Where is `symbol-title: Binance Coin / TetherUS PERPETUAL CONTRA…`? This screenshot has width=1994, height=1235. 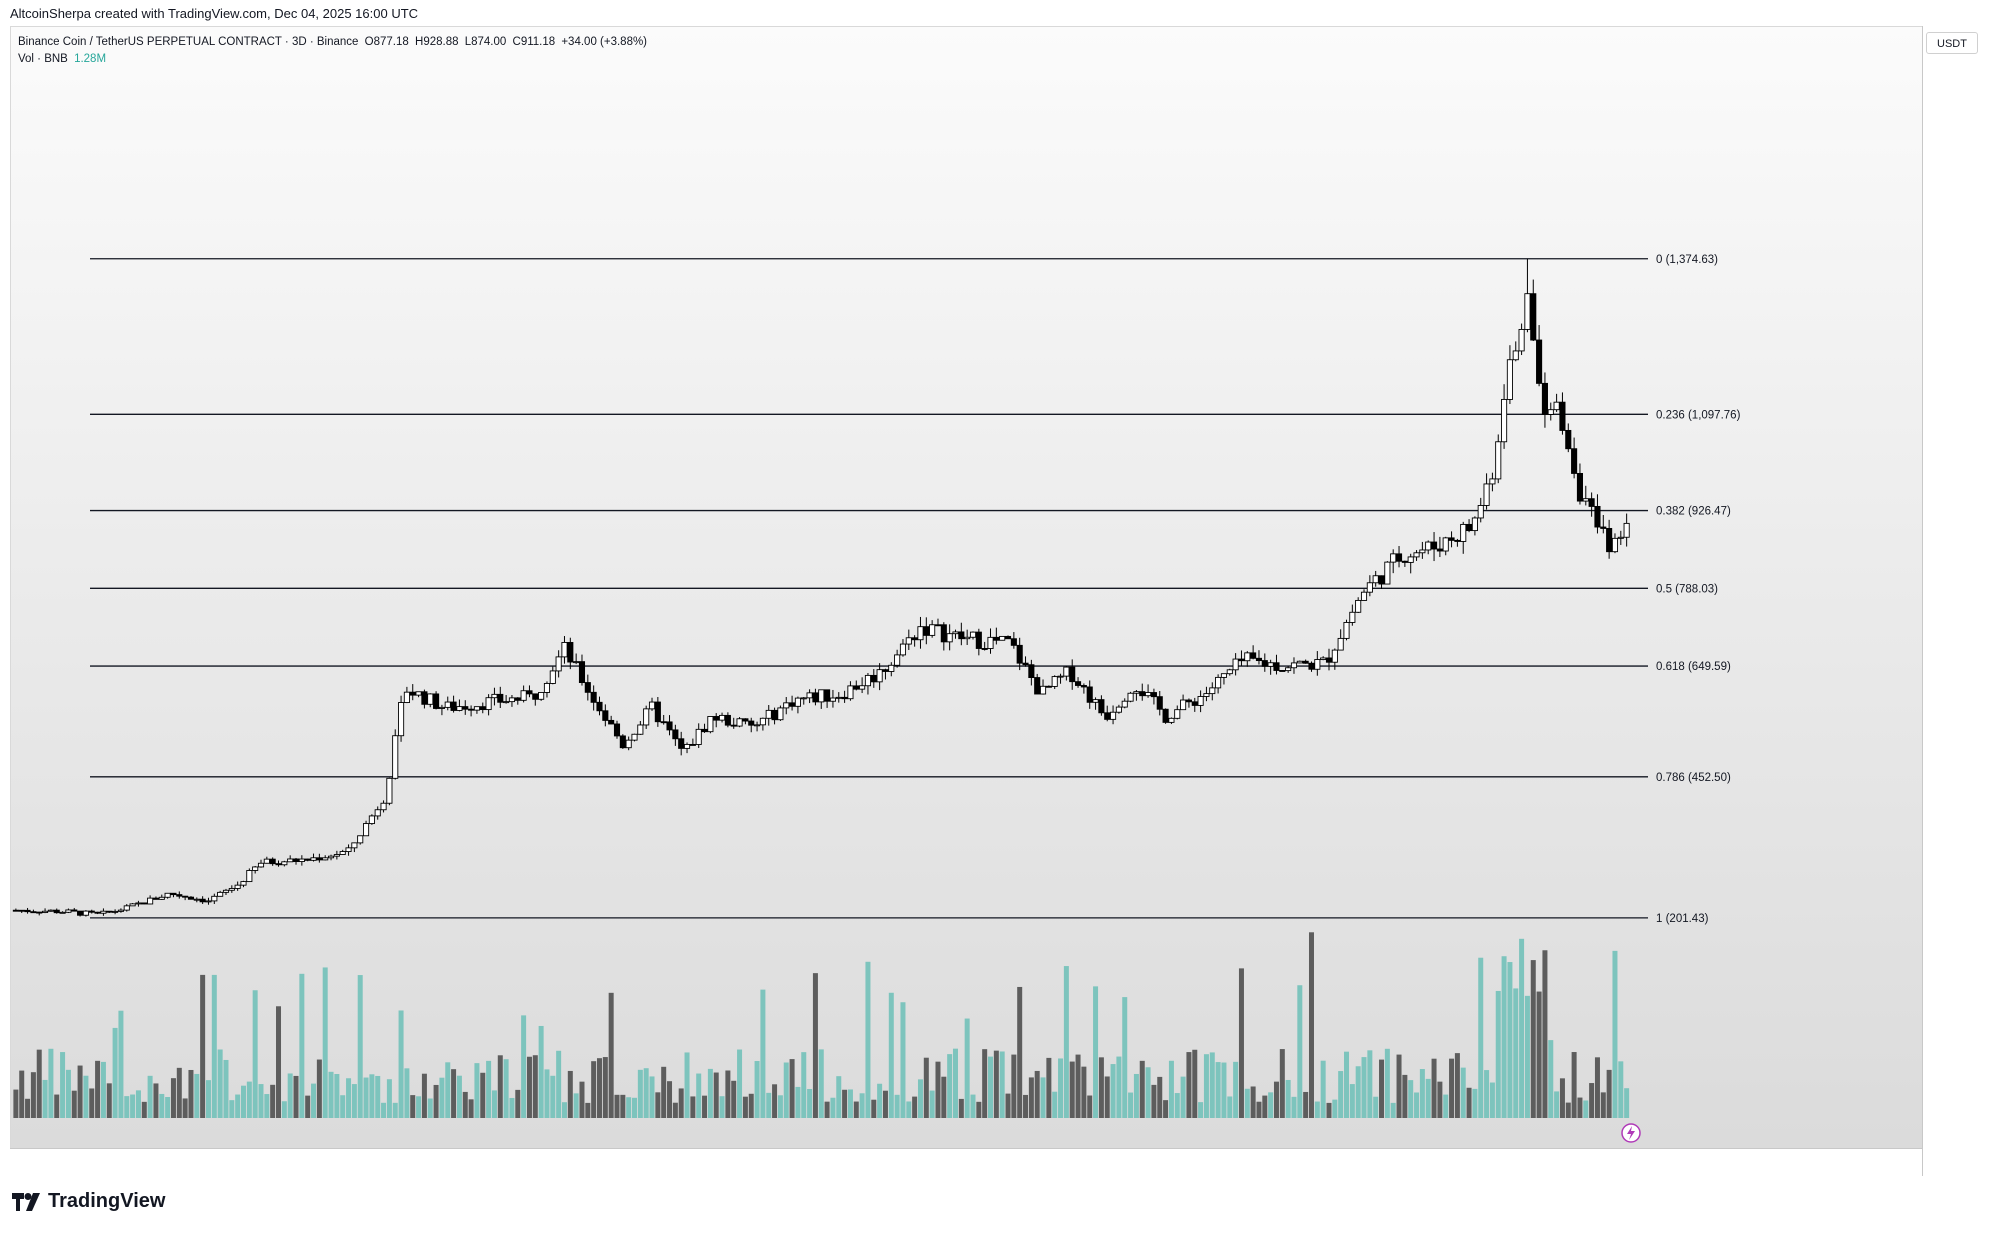 symbol-title: Binance Coin / TetherUS PERPETUAL CONTRA… is located at coordinates (188, 42).